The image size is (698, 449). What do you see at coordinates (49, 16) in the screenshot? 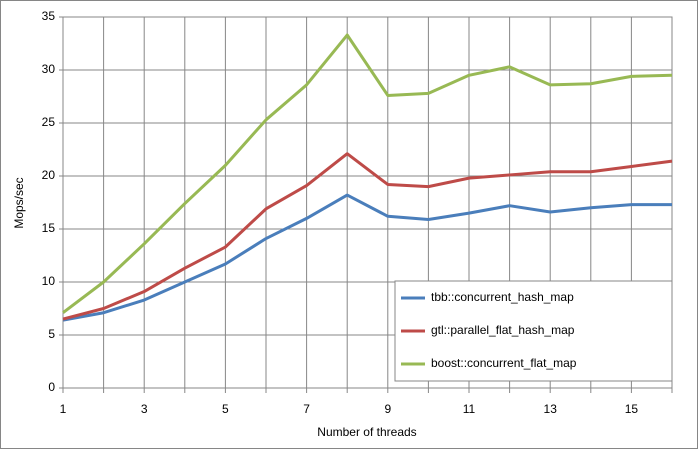
I see `y-tick-label: 35` at bounding box center [49, 16].